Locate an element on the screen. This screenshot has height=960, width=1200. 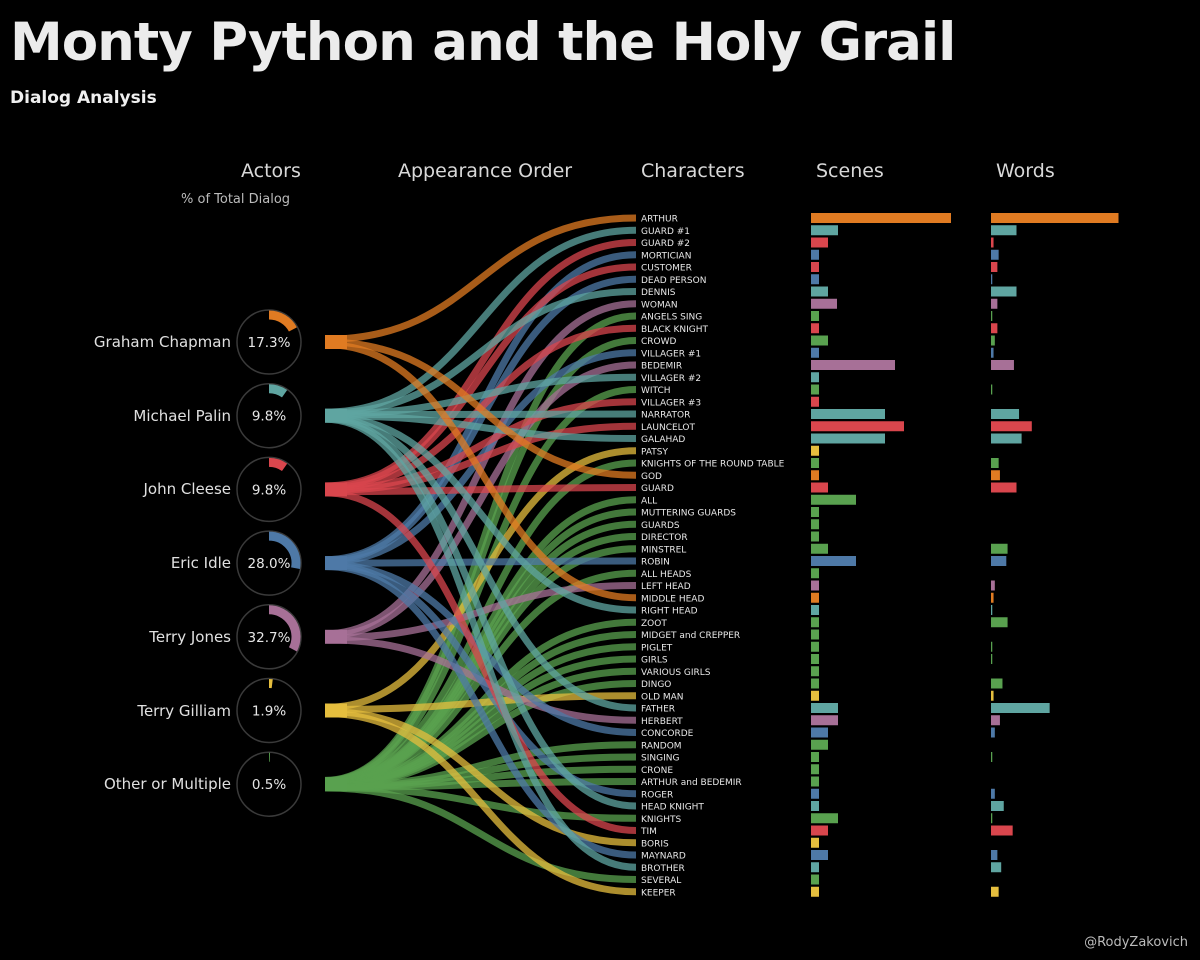
actor-name-michael-palin: Michael Palin is located at coordinates (182, 415).